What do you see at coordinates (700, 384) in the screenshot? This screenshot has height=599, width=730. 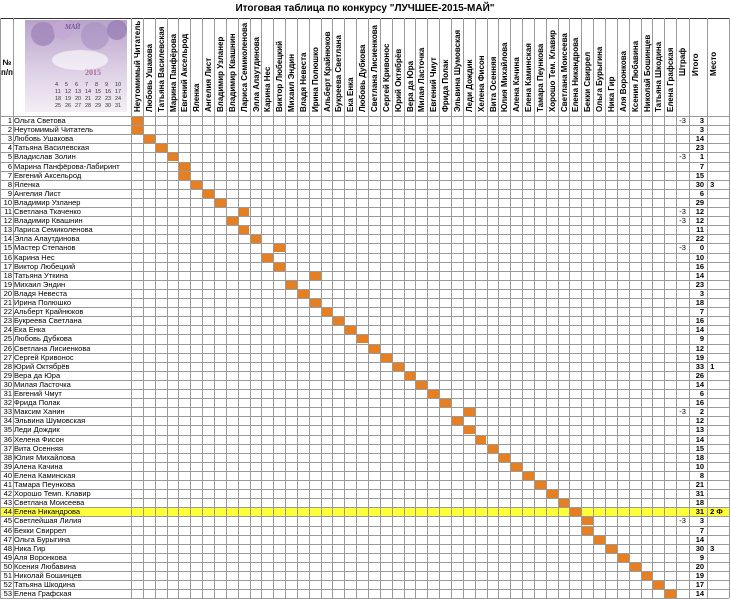 I see `total-value: 14` at bounding box center [700, 384].